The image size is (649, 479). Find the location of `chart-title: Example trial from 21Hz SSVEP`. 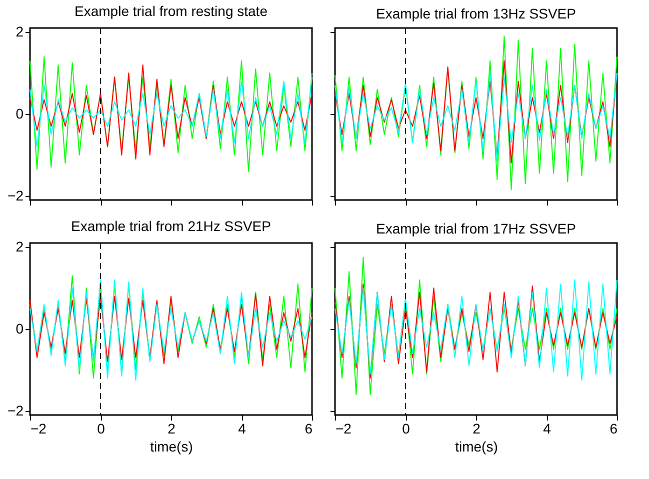

chart-title: Example trial from 21Hz SSVEP is located at coordinates (171, 226).